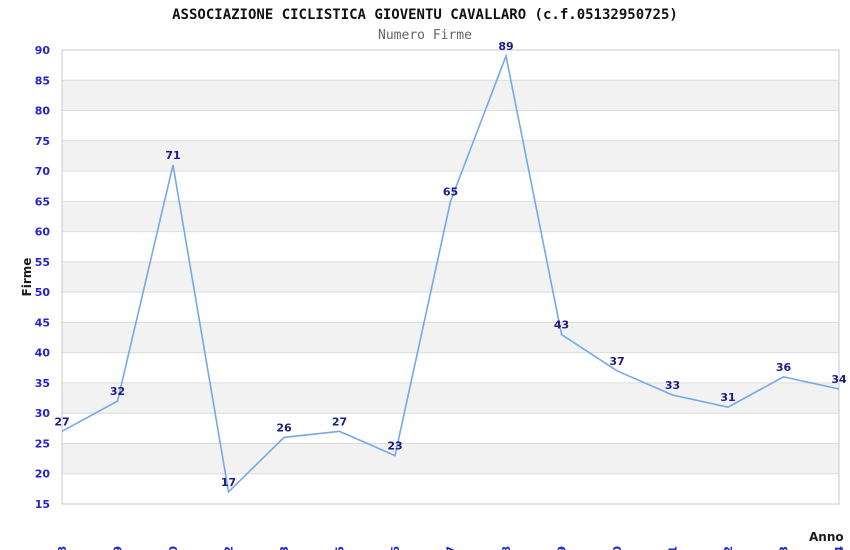  Describe the element at coordinates (450, 191) in the screenshot. I see `data-point-label: 65` at that location.